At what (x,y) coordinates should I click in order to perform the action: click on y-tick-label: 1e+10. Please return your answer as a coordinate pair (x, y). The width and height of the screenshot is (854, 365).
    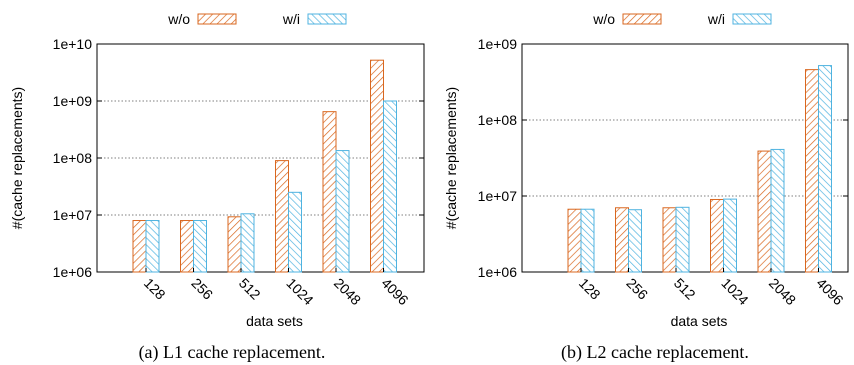
    Looking at the image, I should click on (73, 44).